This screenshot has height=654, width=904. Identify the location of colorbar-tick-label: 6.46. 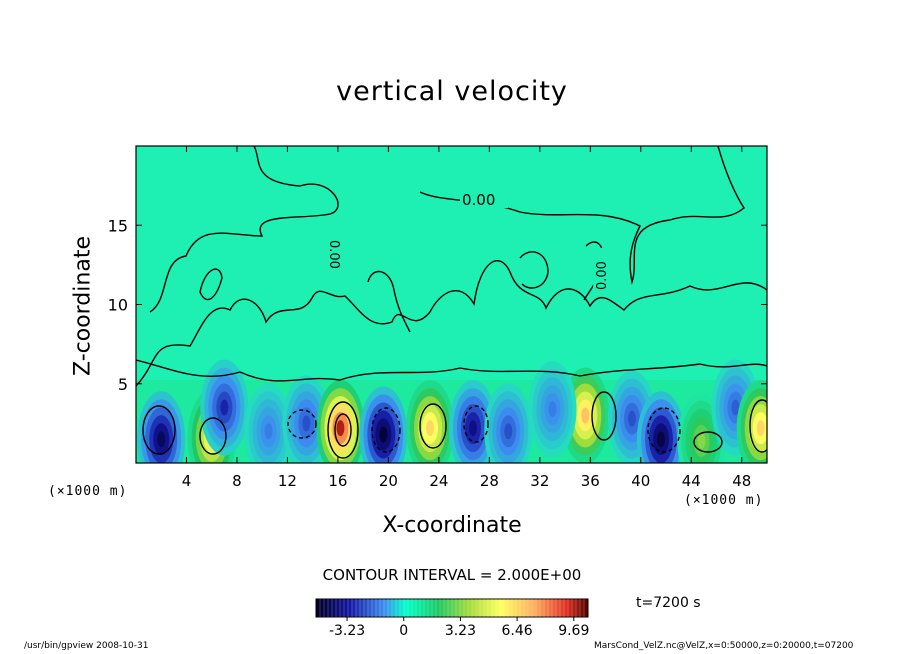
(517, 631).